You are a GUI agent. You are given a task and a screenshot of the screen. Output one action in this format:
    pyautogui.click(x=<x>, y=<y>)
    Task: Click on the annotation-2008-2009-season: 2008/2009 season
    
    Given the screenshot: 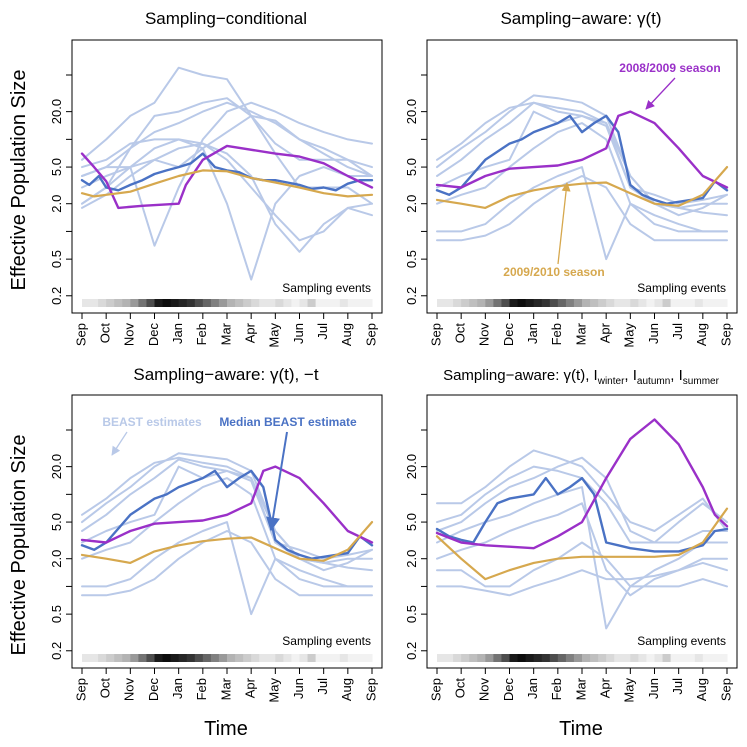 What is the action you would take?
    pyautogui.click(x=669, y=68)
    